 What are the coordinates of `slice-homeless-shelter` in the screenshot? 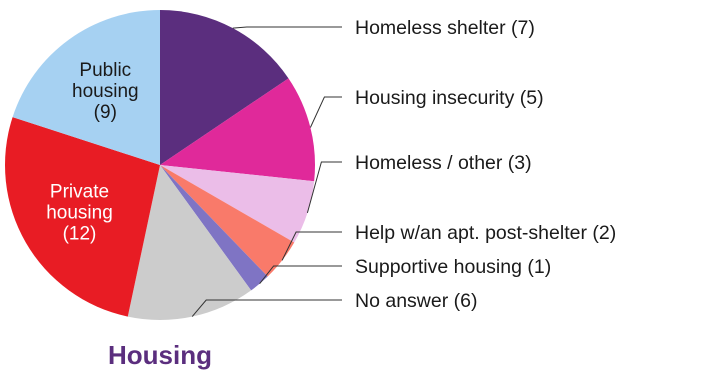 It's located at (224, 87).